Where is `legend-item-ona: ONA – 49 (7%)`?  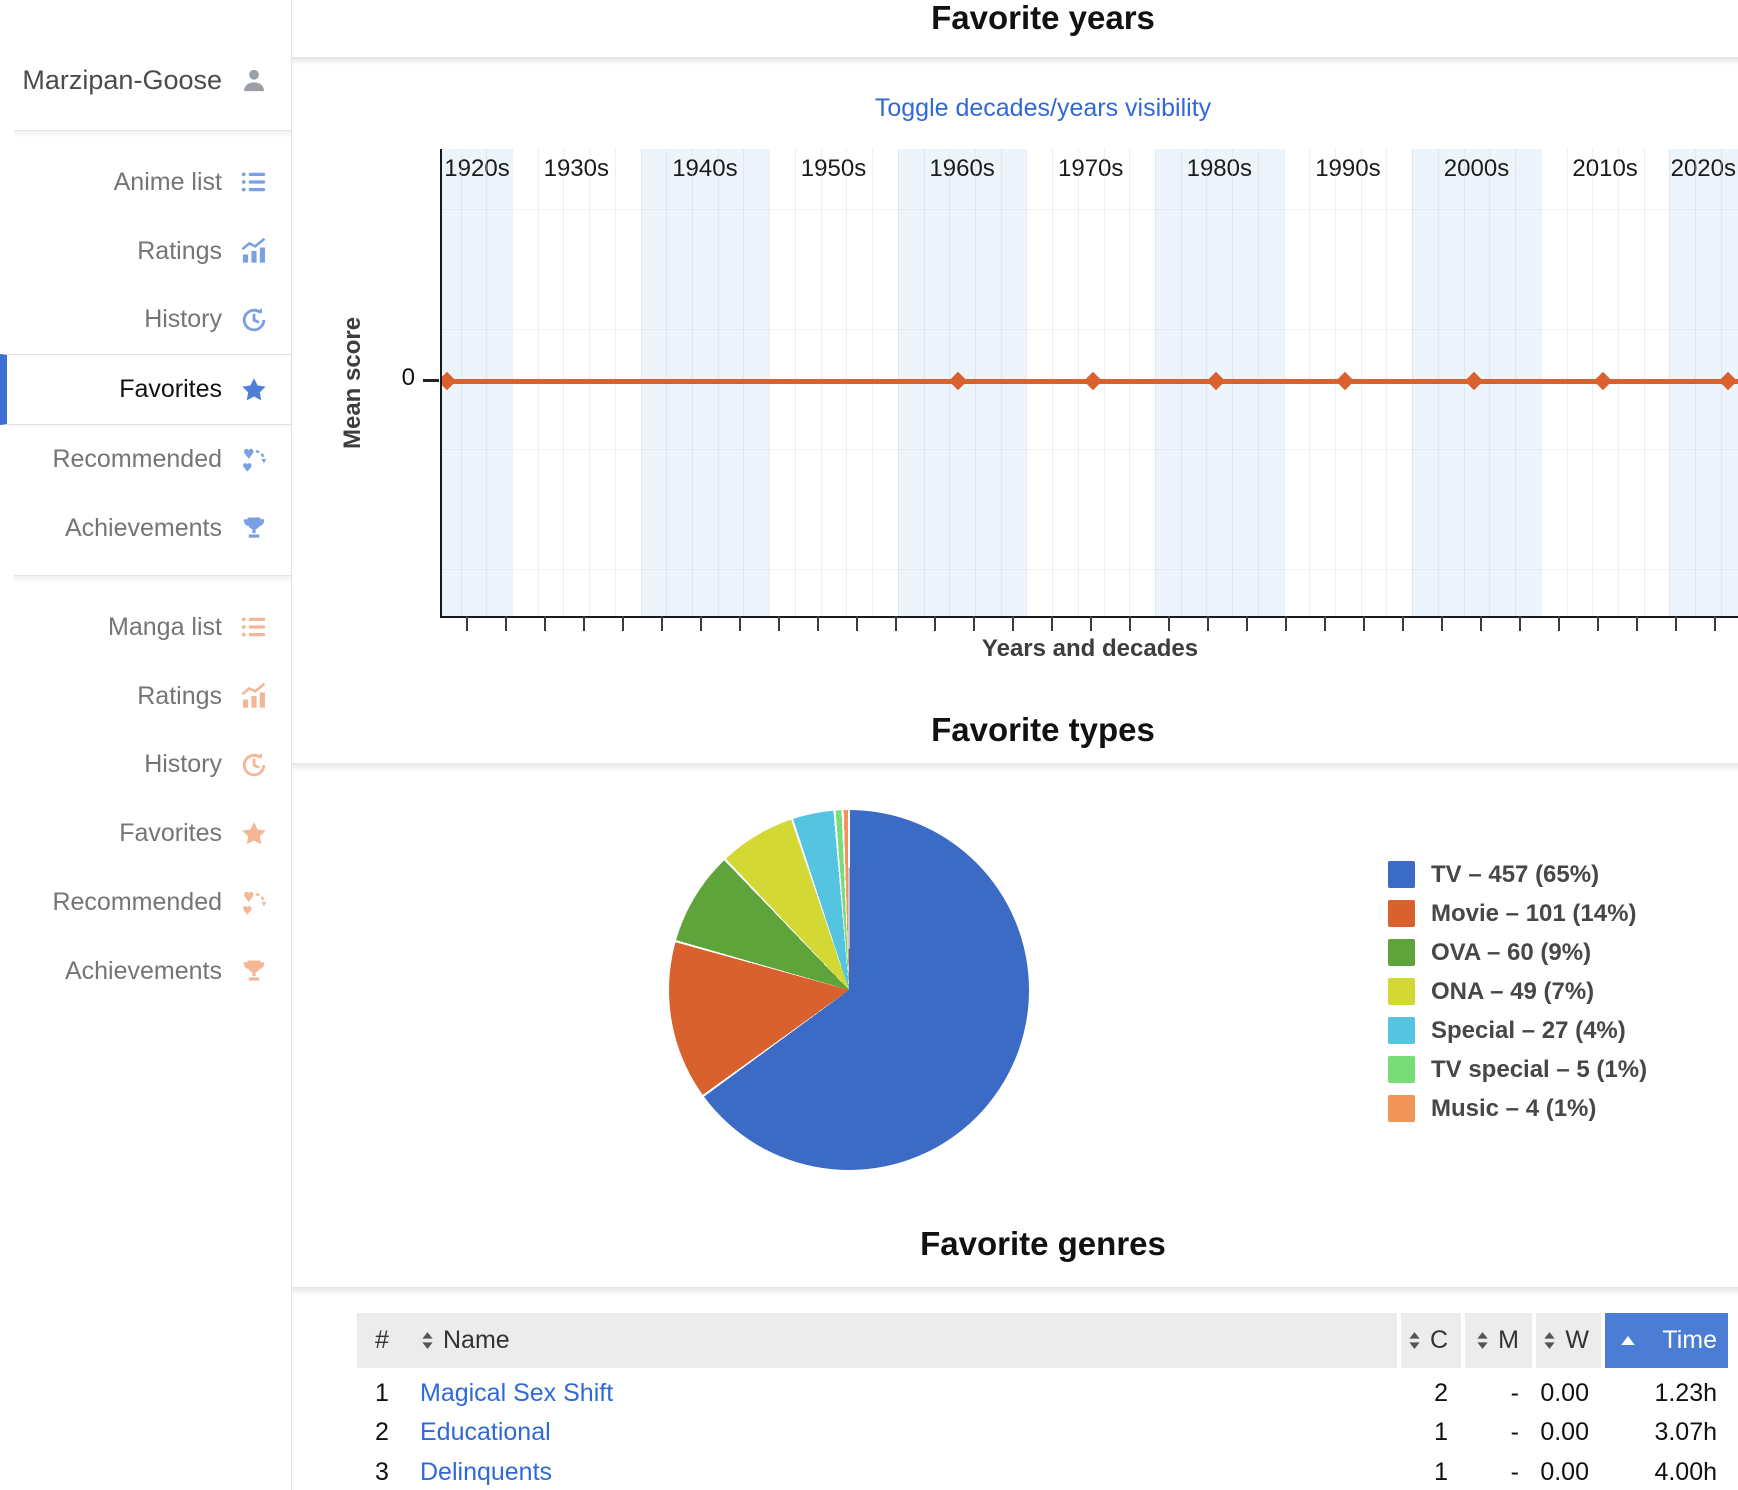 legend-item-ona: ONA – 49 (7%) is located at coordinates (1517, 991).